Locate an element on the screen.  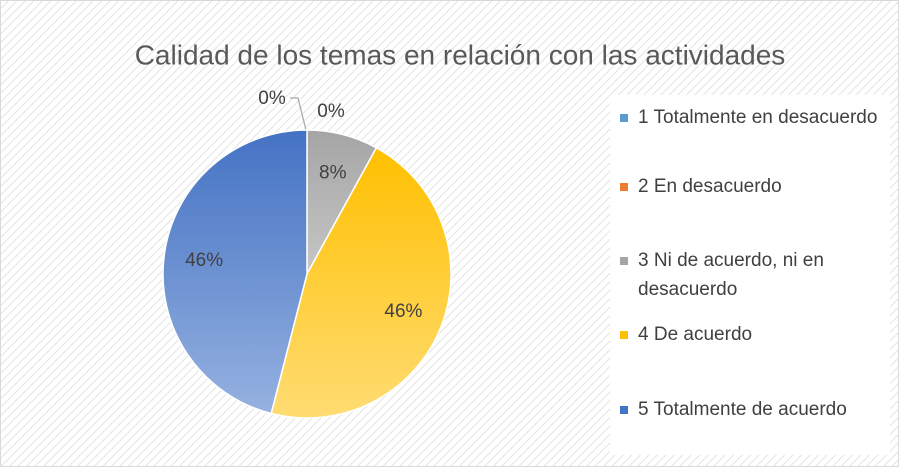
legend-item: 2 En desacuerdo is located at coordinates (751, 186).